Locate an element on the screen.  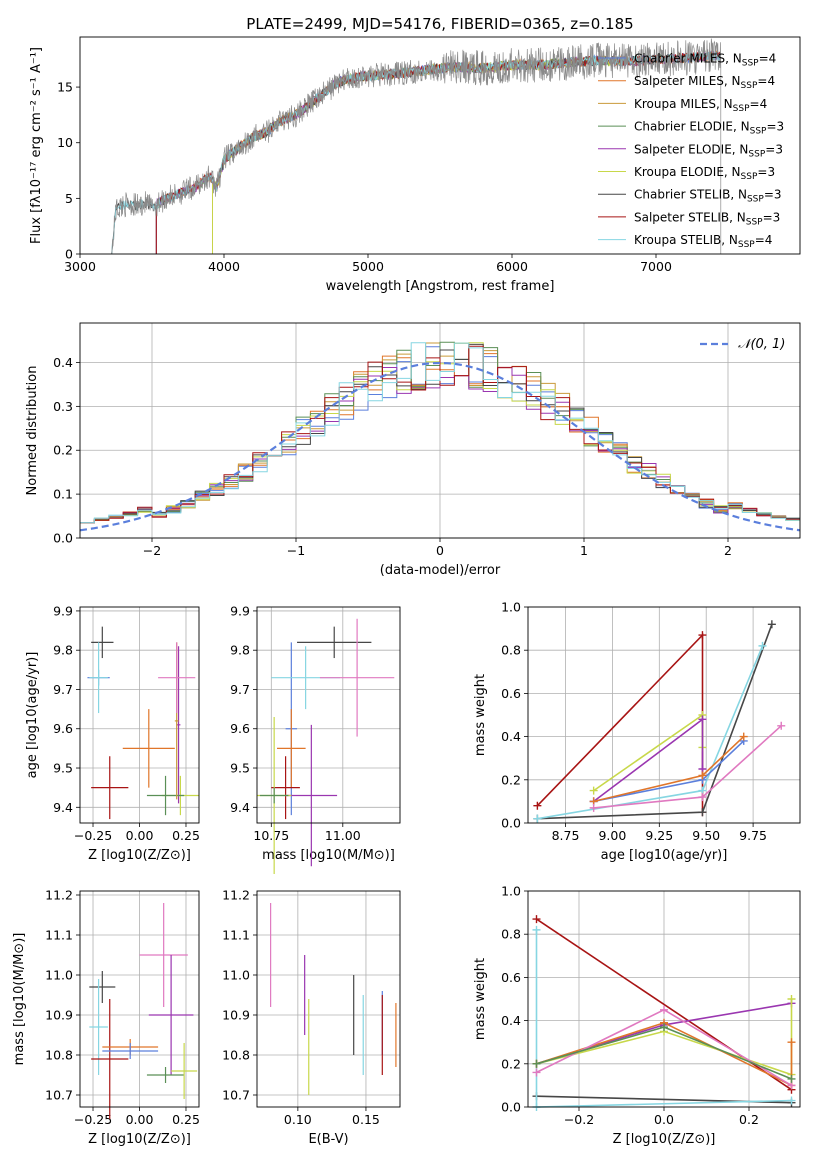
legend-entry: Chabrier MILES, NSSP=4 is located at coordinates (705, 60).